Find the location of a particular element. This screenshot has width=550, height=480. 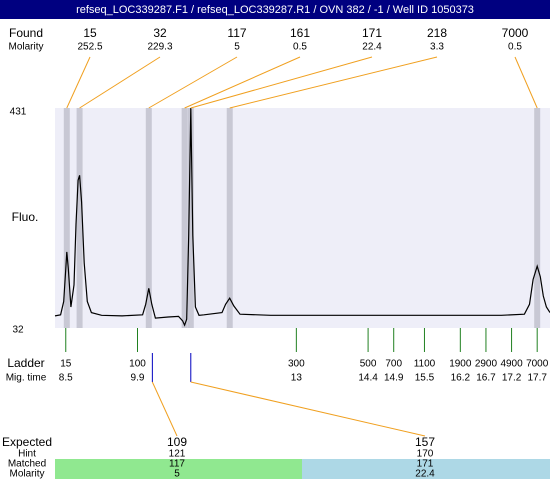

found-size: 15 is located at coordinates (90, 33).